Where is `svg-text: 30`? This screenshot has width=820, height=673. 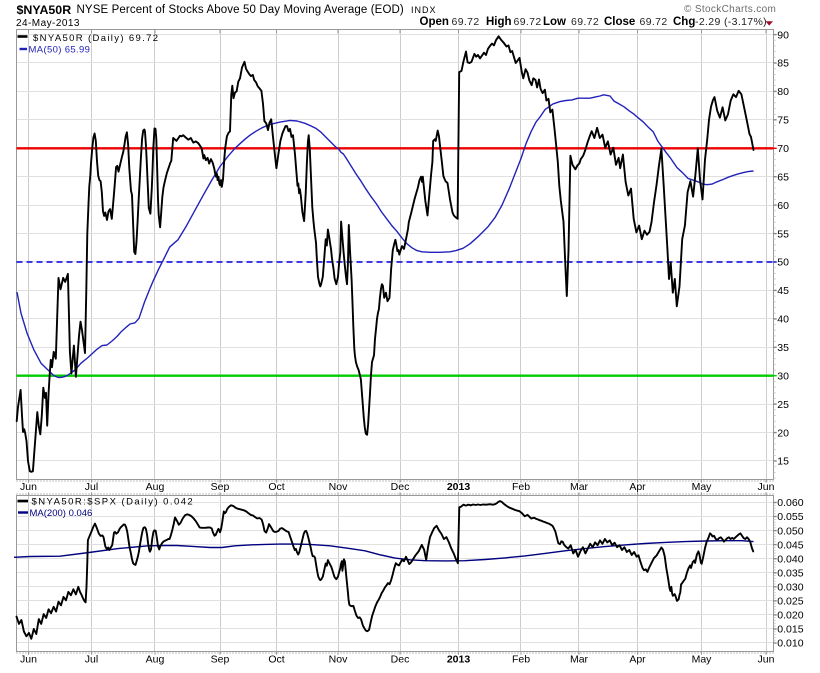
svg-text: 30 is located at coordinates (783, 376).